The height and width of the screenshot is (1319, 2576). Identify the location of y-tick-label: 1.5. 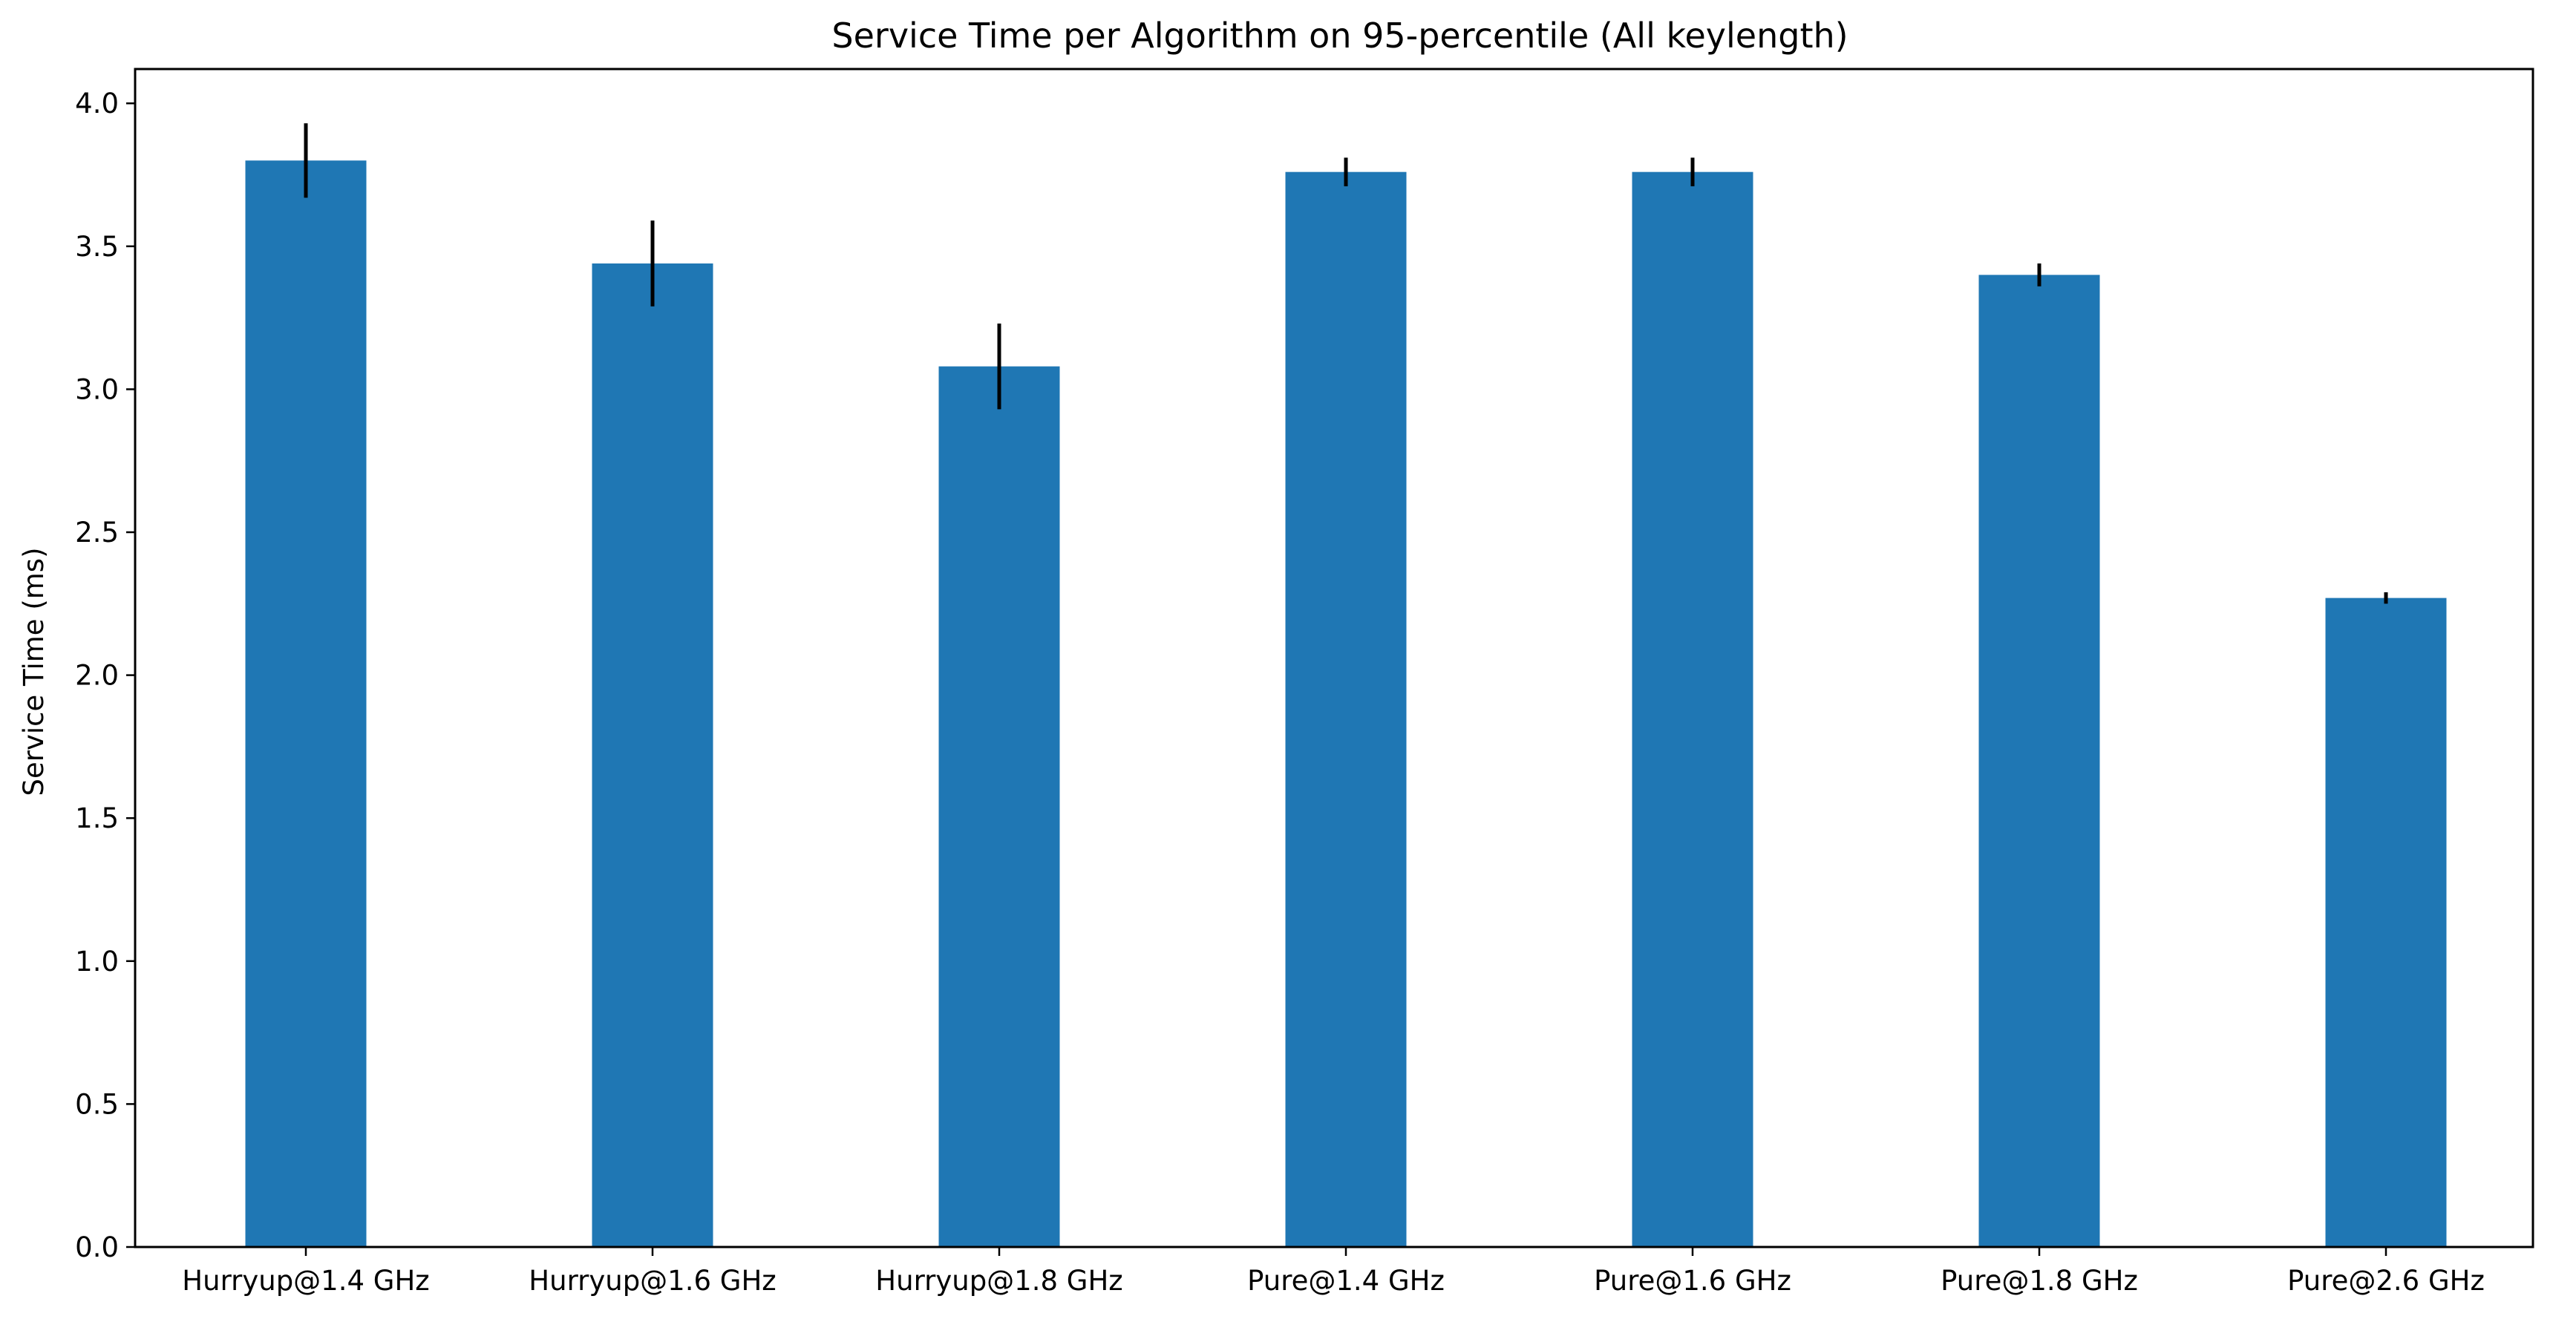
(97, 818).